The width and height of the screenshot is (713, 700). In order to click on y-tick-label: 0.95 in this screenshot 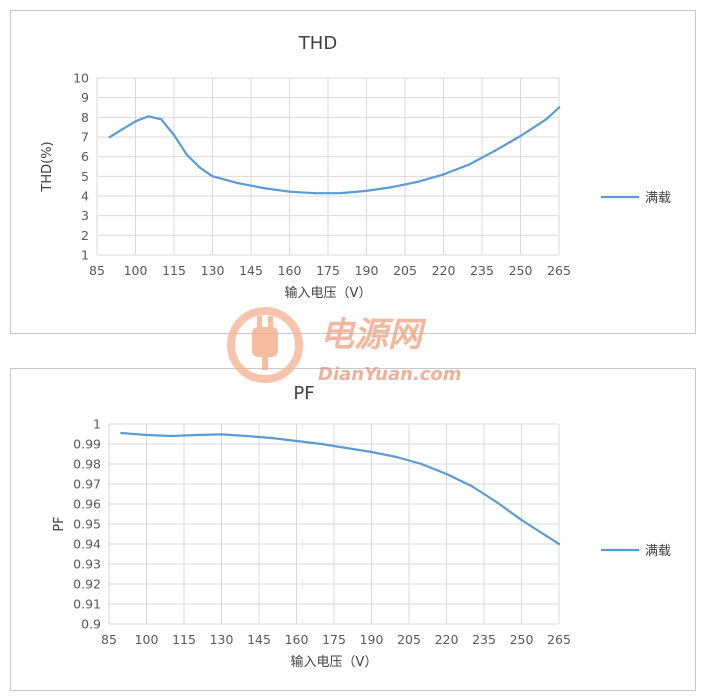, I will do `click(87, 524)`.